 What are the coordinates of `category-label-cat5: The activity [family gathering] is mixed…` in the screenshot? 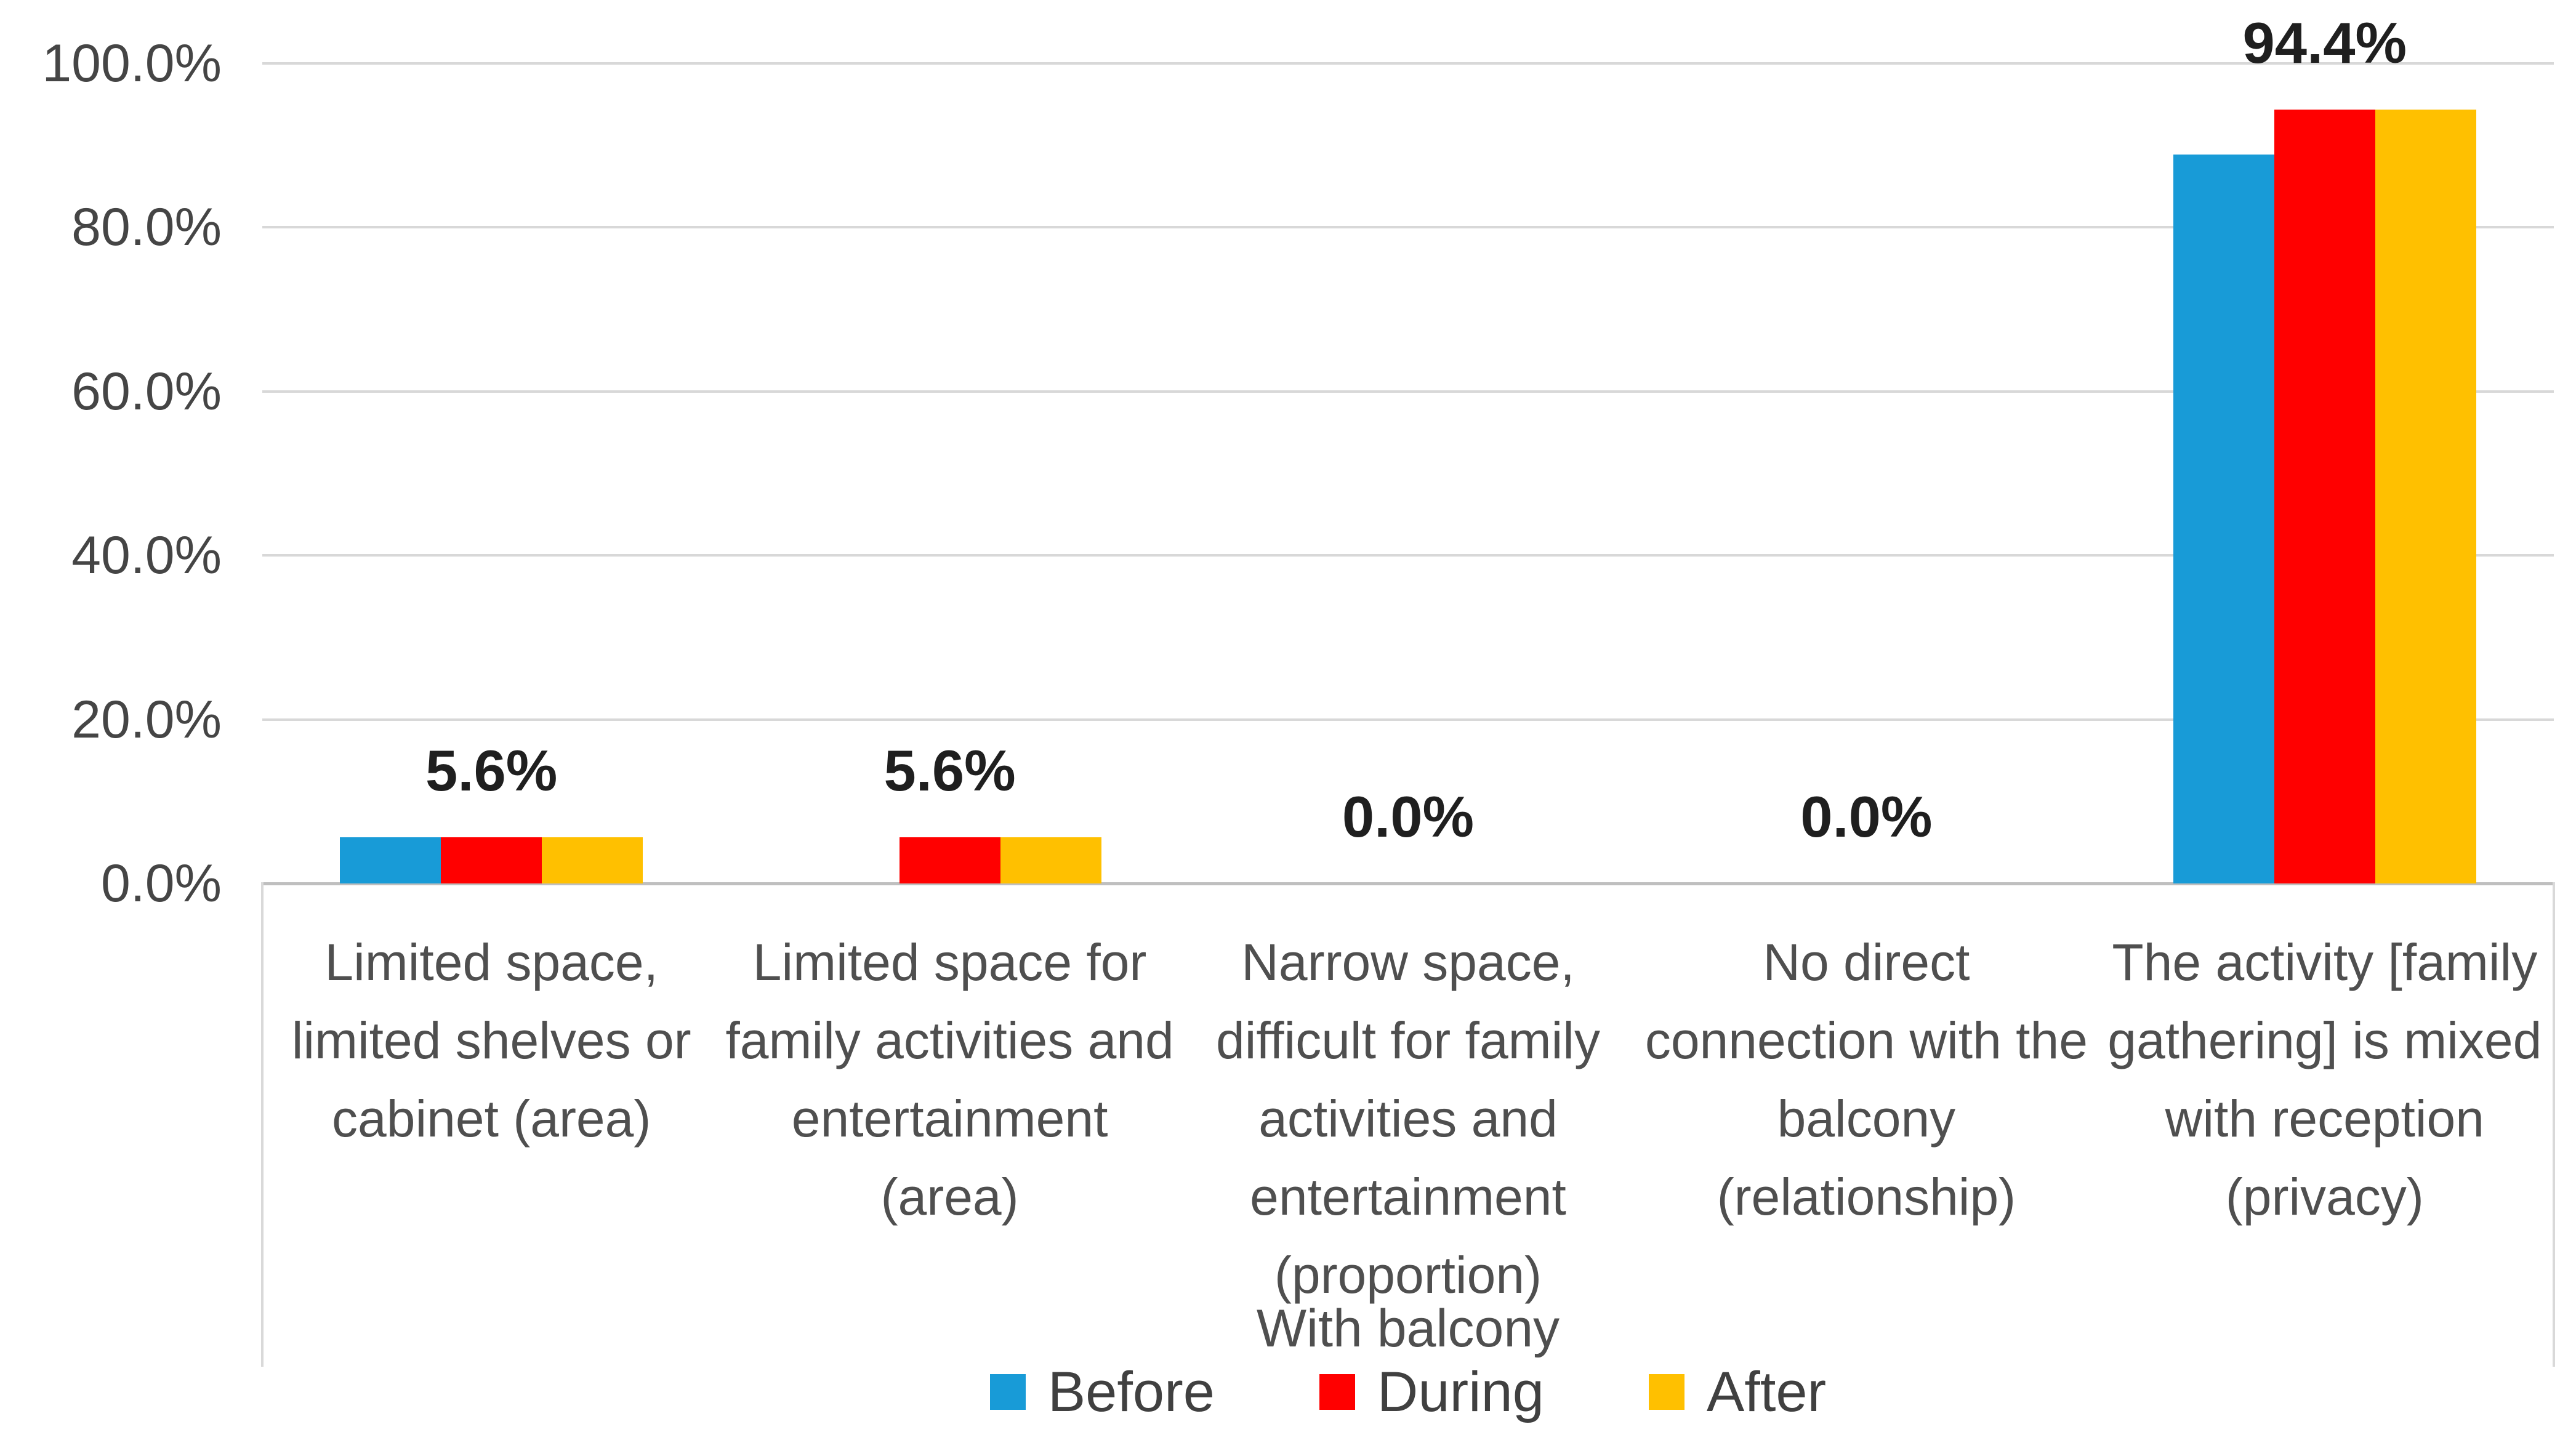 It's located at (2324, 1079).